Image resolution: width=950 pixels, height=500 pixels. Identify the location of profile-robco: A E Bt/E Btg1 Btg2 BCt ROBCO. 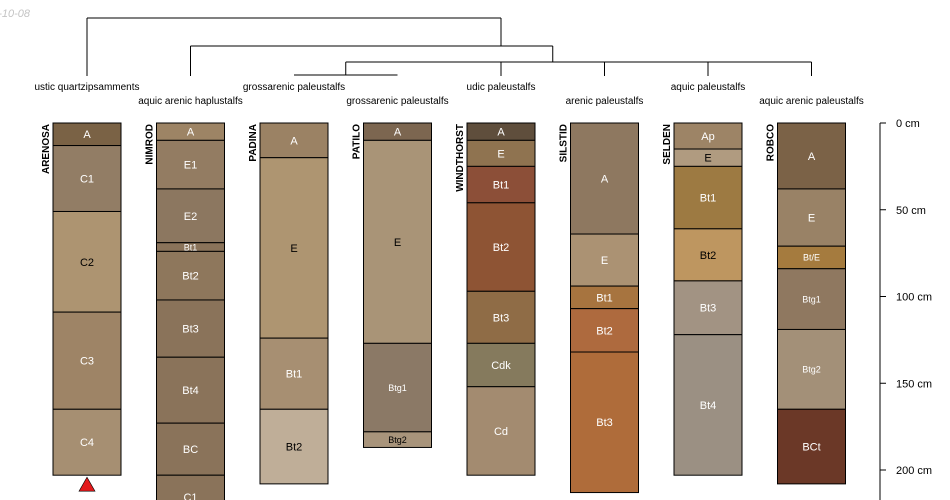
(806, 303).